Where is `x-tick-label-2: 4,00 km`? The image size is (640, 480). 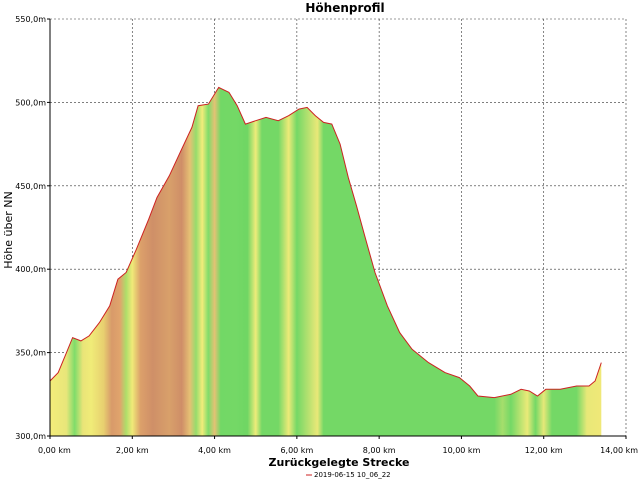 x-tick-label-2: 4,00 km is located at coordinates (214, 450).